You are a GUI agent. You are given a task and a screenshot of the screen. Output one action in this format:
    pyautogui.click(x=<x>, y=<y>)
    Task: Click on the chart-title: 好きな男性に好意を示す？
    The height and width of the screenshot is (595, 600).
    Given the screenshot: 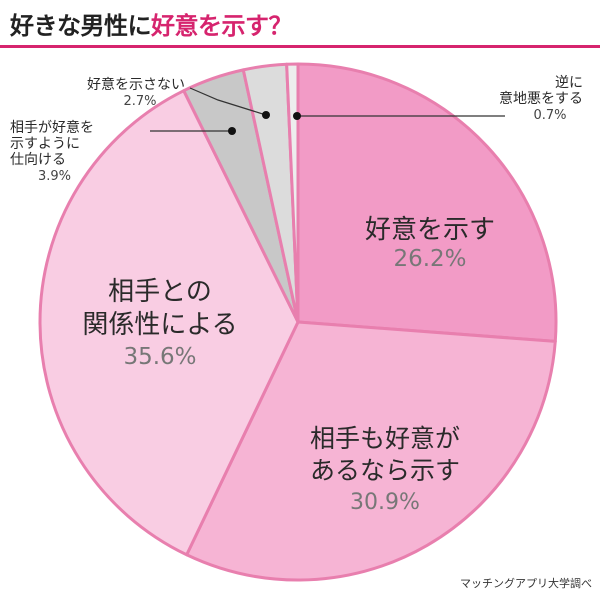 What is the action you would take?
    pyautogui.click(x=151, y=23)
    